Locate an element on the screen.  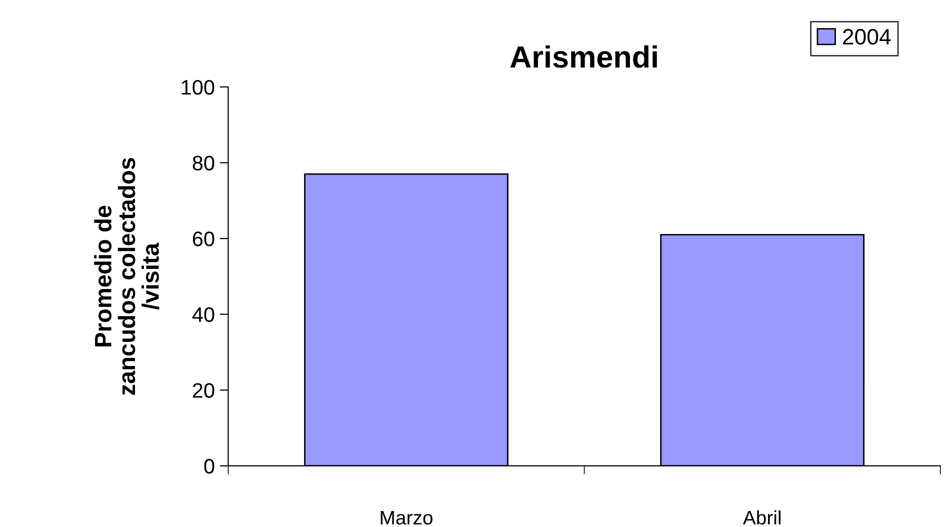
x-tick-label: Abril is located at coordinates (761, 517).